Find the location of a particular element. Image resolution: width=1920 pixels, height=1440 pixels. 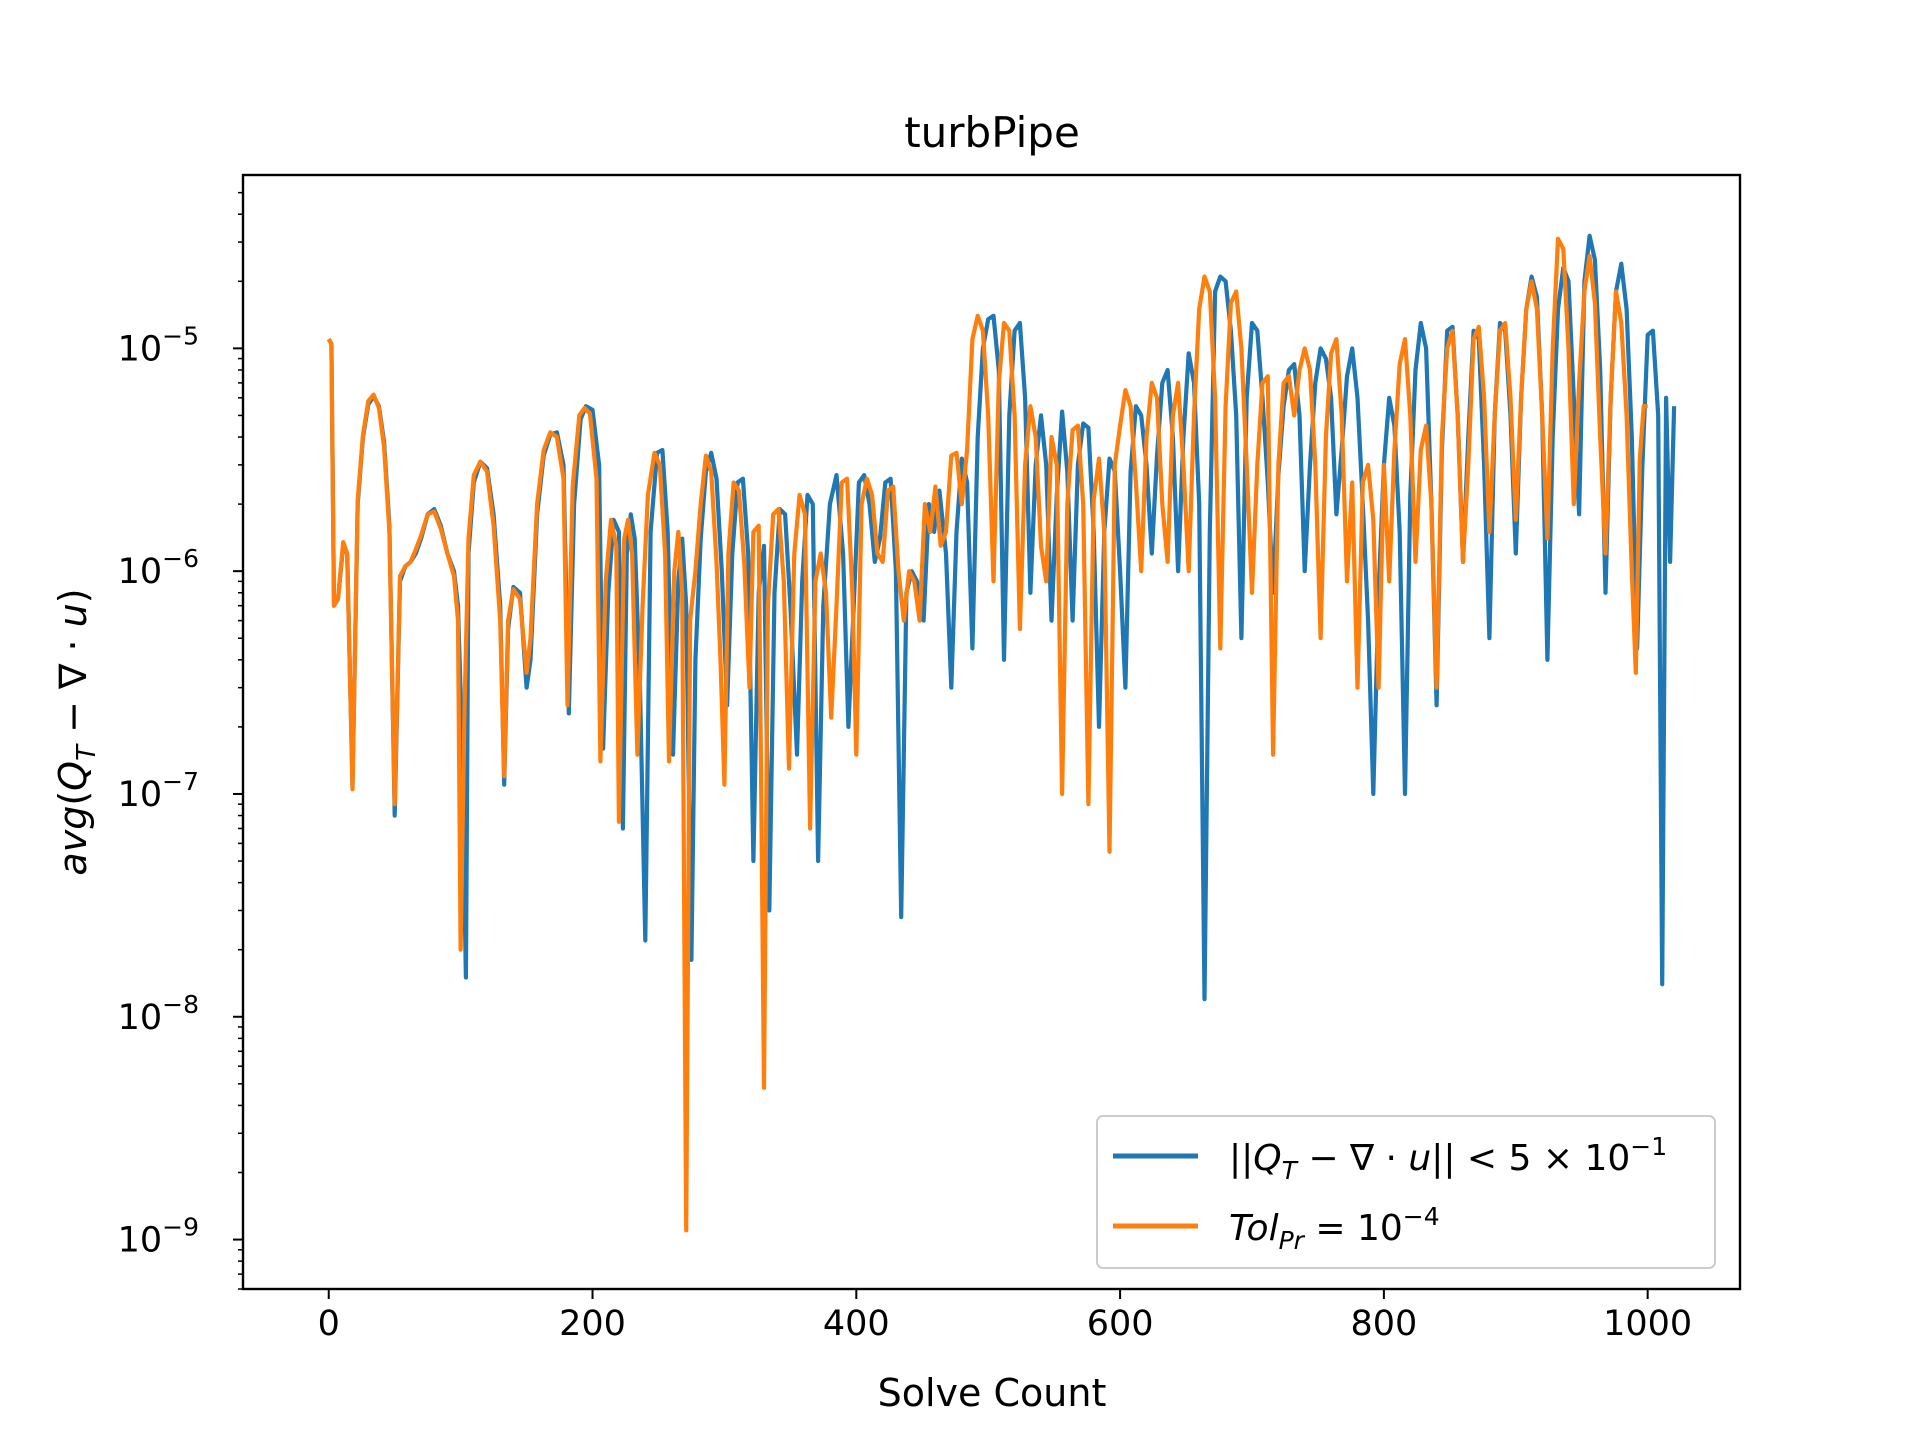

legend-label-series-1: ||QT − ∇ · u|| < 5 × 10−1 is located at coordinates (1448, 1158).